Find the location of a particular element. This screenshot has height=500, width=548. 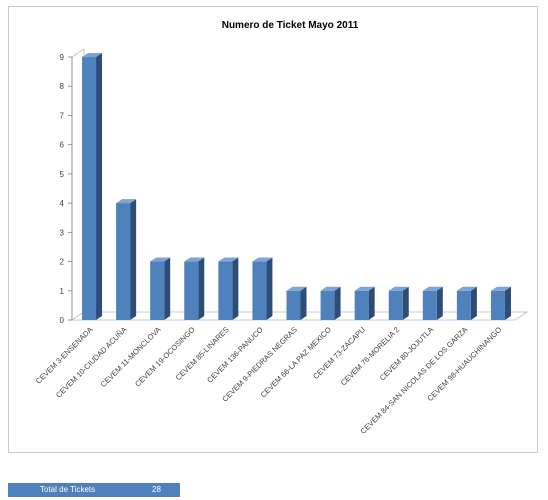

y-tick-label: 9 is located at coordinates (62, 57).